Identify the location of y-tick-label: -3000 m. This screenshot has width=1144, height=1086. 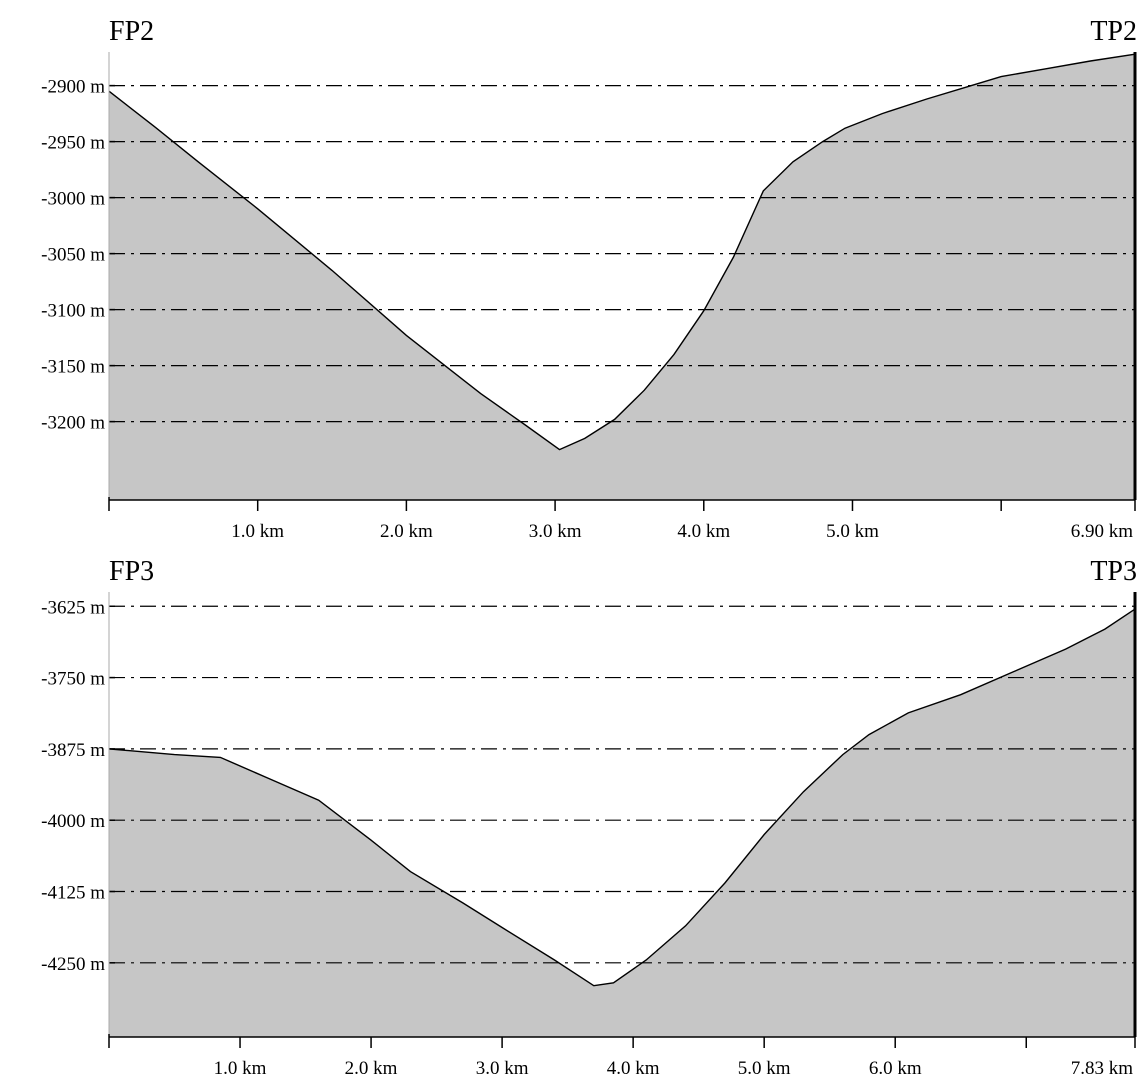
(73, 199).